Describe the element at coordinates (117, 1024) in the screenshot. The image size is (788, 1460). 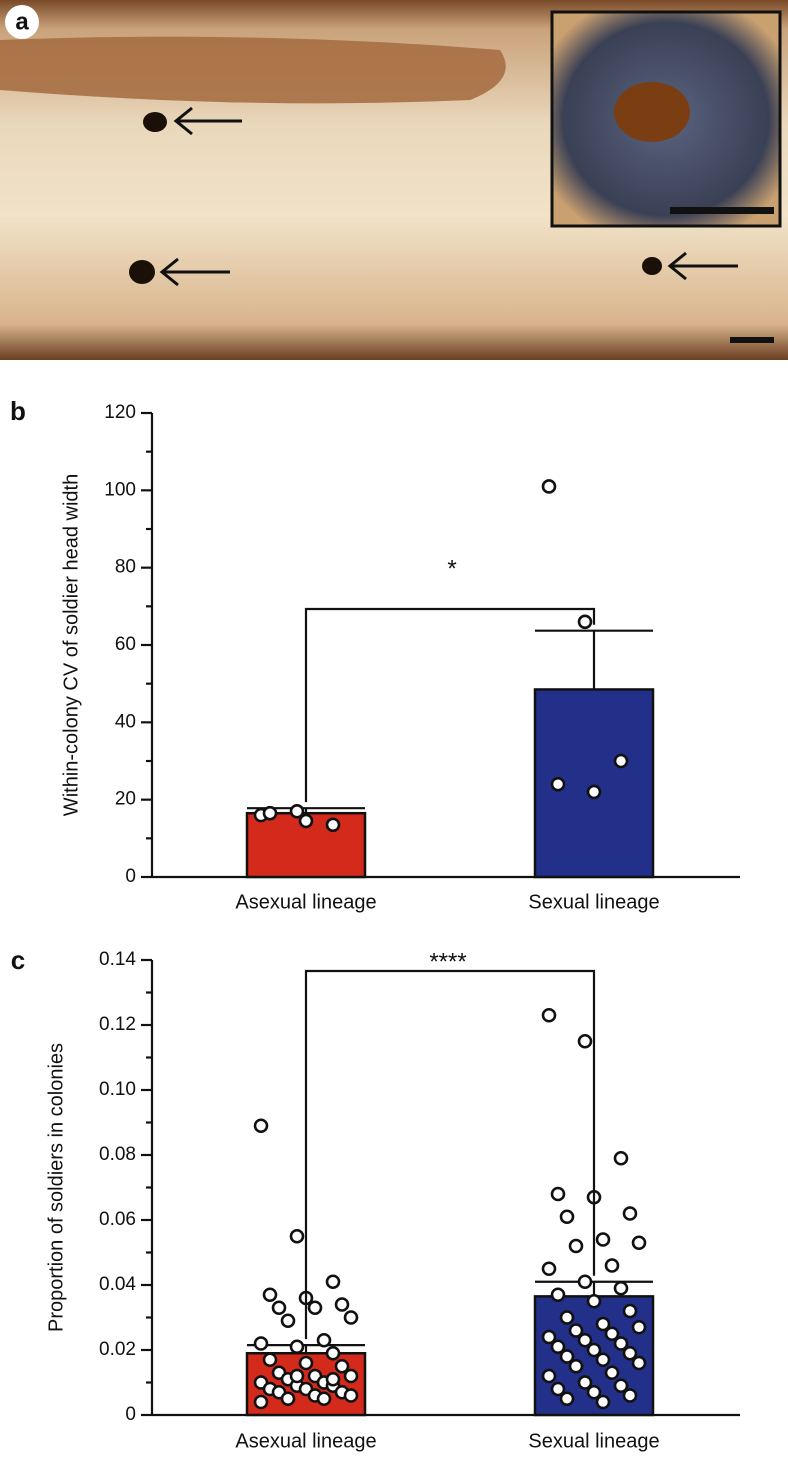
I see `y-tick-label: 0.12` at that location.